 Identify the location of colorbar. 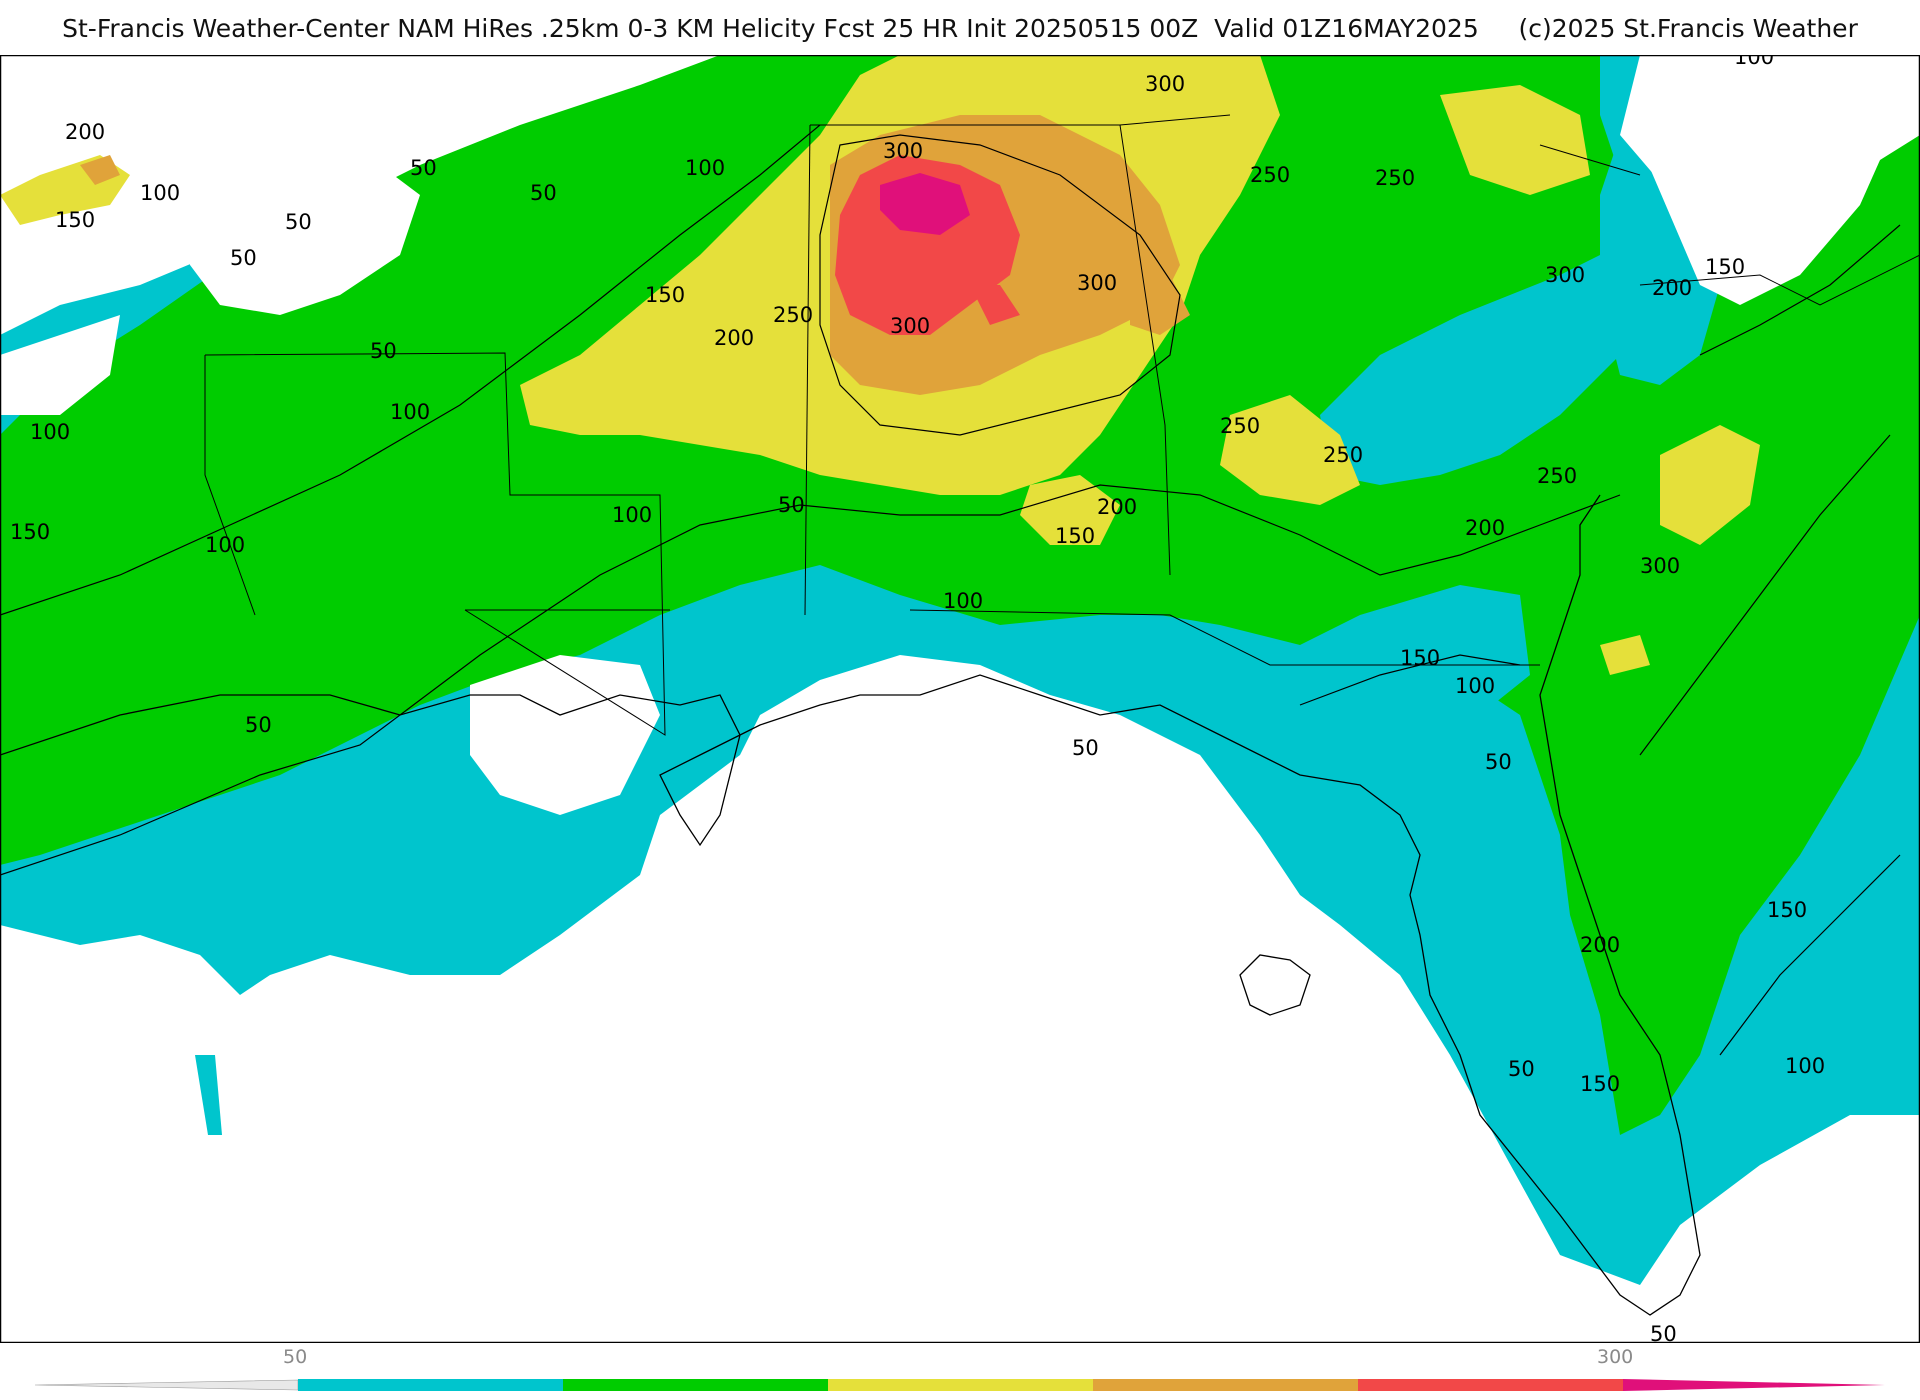
(960, 1385).